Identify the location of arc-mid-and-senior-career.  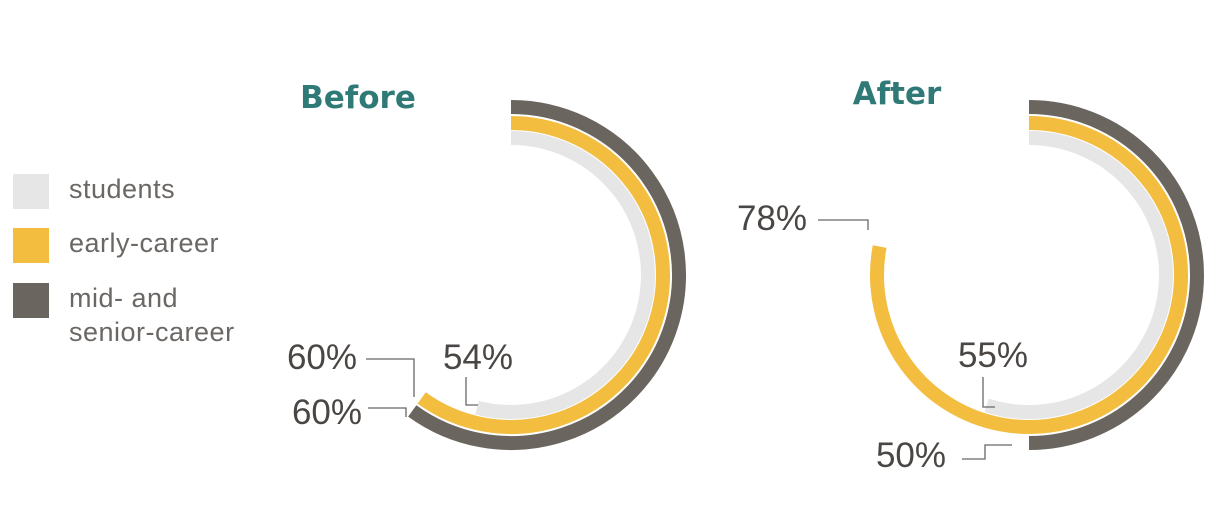
(1116, 275).